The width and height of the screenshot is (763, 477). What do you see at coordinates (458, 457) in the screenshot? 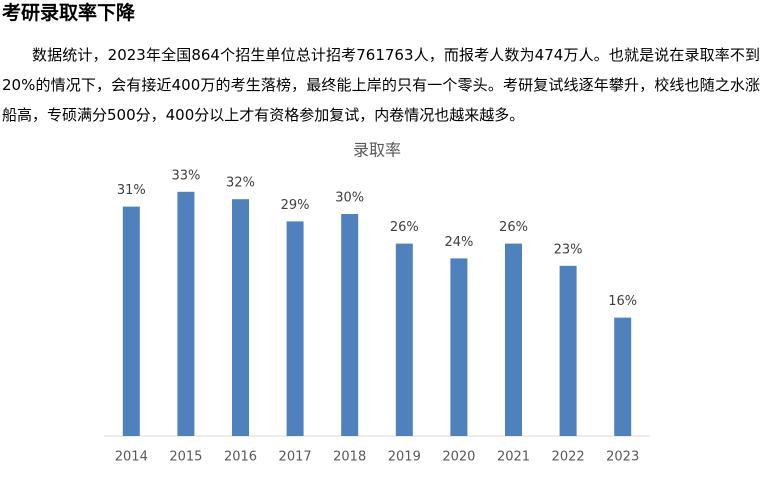
I see `x-tick-label: 2020` at bounding box center [458, 457].